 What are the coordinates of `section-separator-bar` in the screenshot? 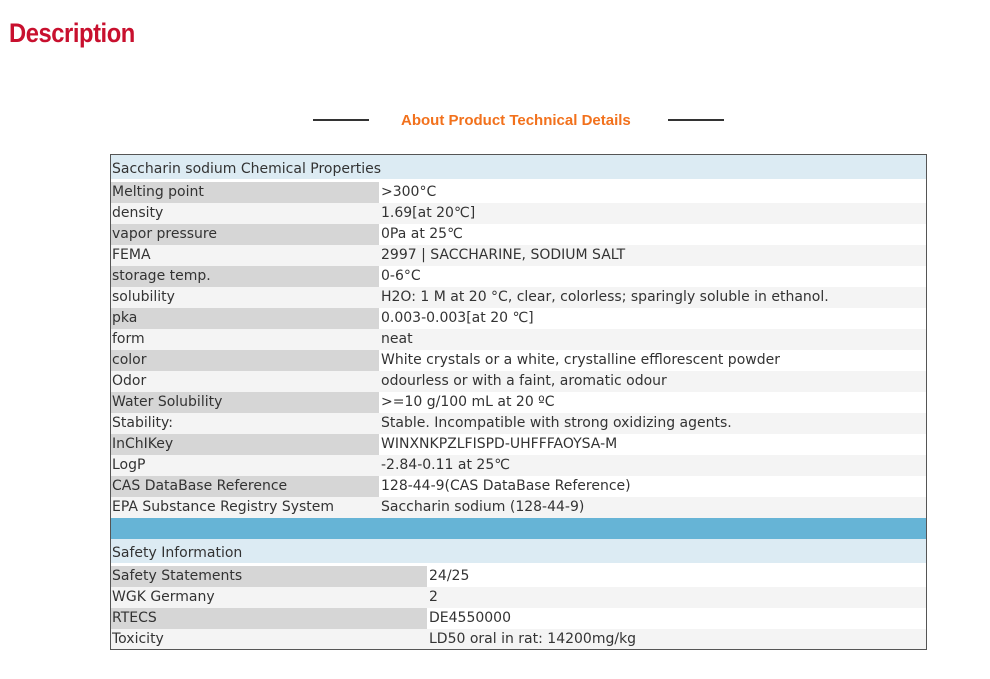 It's located at (518, 528).